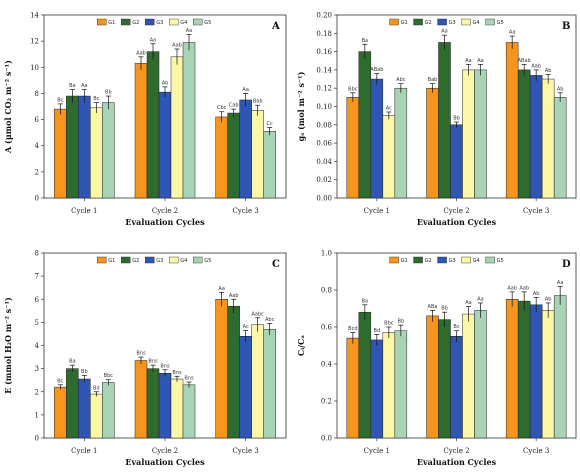  I want to click on y-tick-label: 0, so click(37, 199).